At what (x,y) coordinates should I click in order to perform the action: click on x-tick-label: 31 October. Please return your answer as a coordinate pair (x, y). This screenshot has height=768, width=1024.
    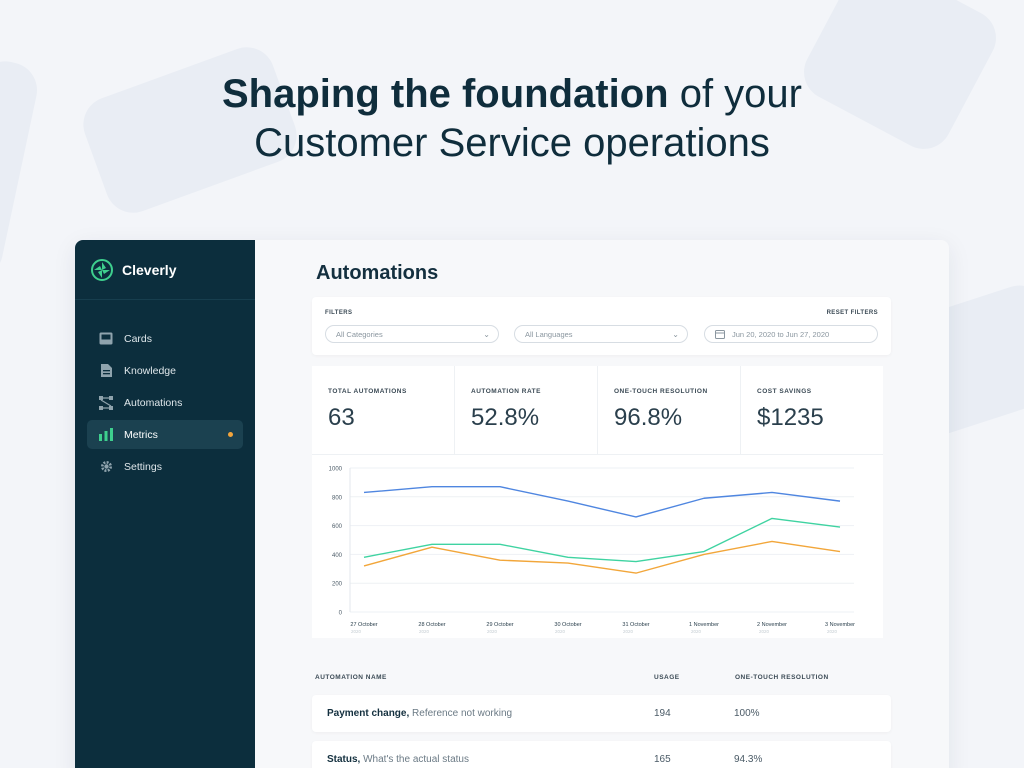
    Looking at the image, I should click on (635, 625).